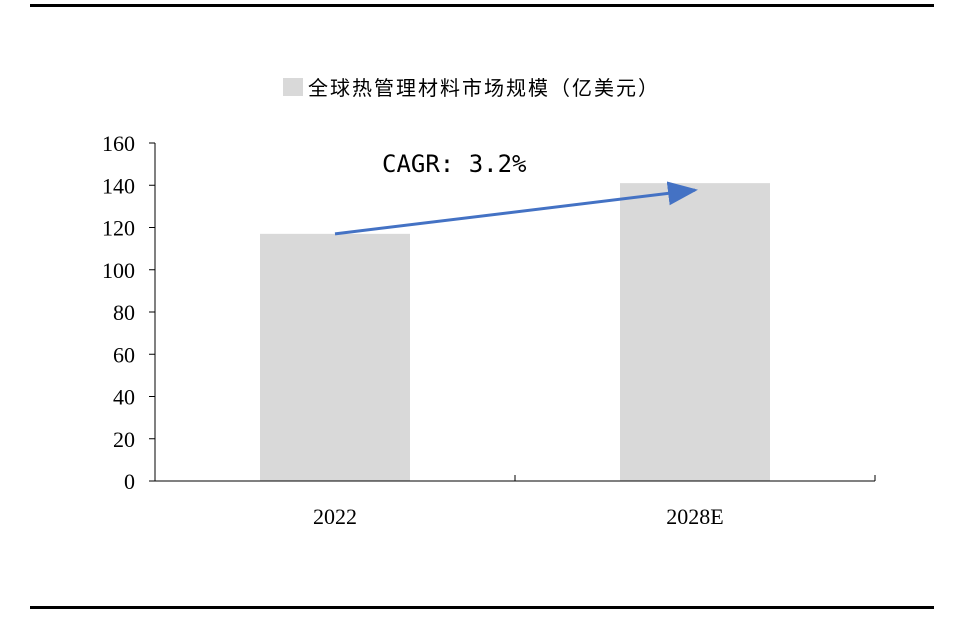 The height and width of the screenshot is (622, 960). Describe the element at coordinates (518, 516) in the screenshot. I see `x-axis-ticks: 2022 2028E` at that location.